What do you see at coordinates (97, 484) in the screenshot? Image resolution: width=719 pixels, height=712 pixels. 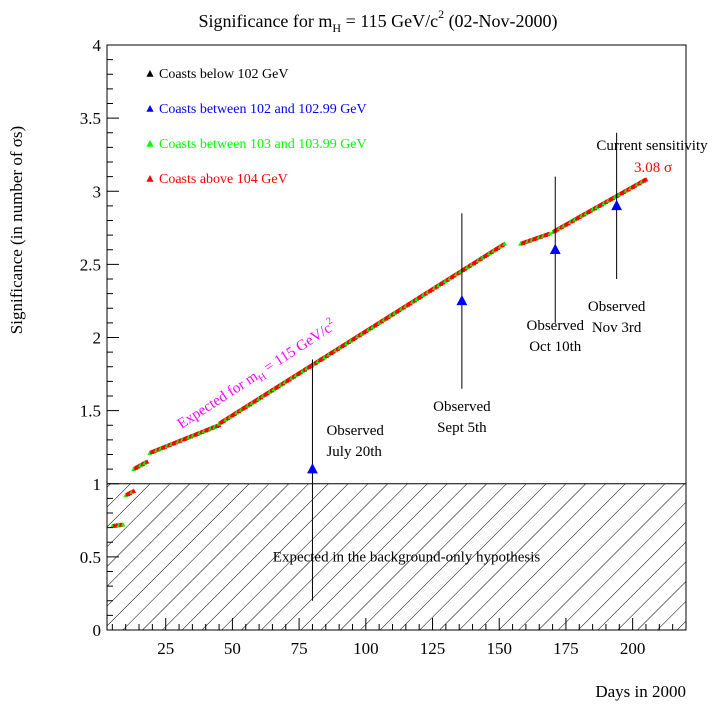 I see `y-tick-label: 1` at bounding box center [97, 484].